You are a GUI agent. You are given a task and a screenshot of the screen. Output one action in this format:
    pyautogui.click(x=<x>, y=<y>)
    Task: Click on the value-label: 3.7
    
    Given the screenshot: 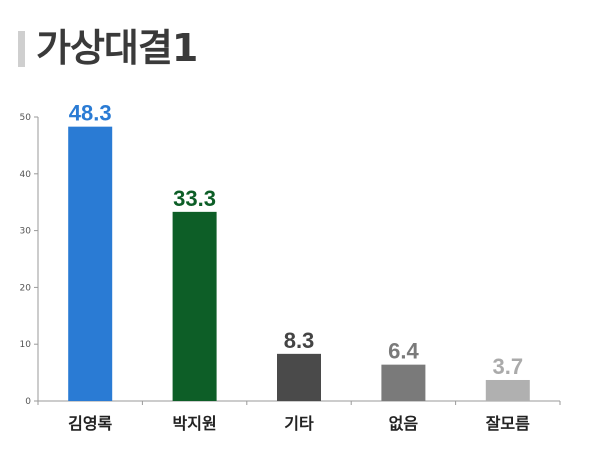 What is the action you would take?
    pyautogui.click(x=508, y=366)
    